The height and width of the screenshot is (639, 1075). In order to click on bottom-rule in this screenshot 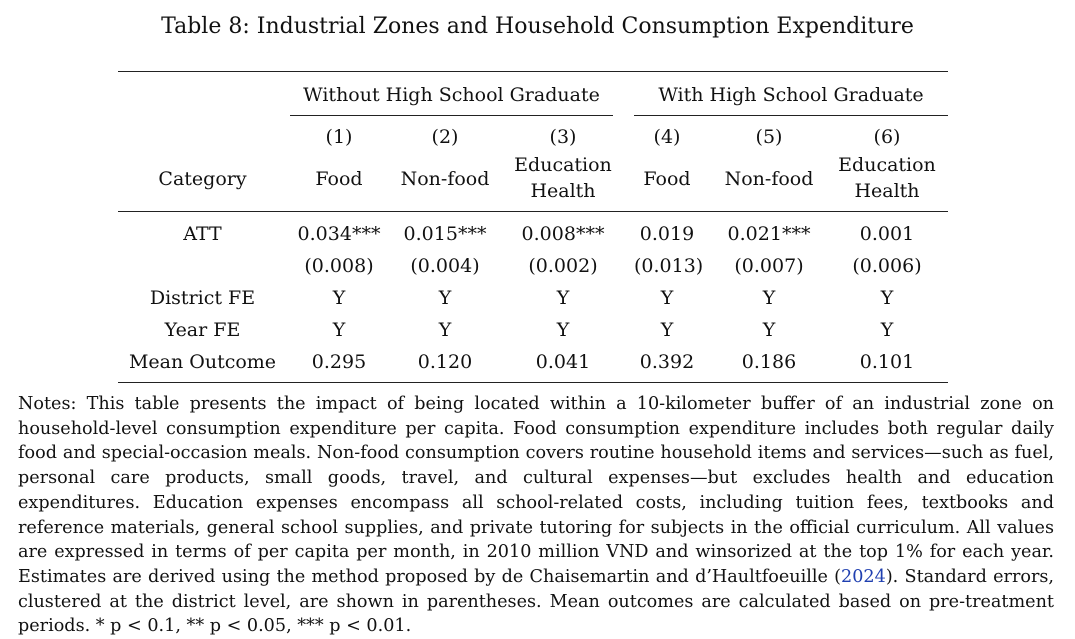, I will do `click(533, 382)`.